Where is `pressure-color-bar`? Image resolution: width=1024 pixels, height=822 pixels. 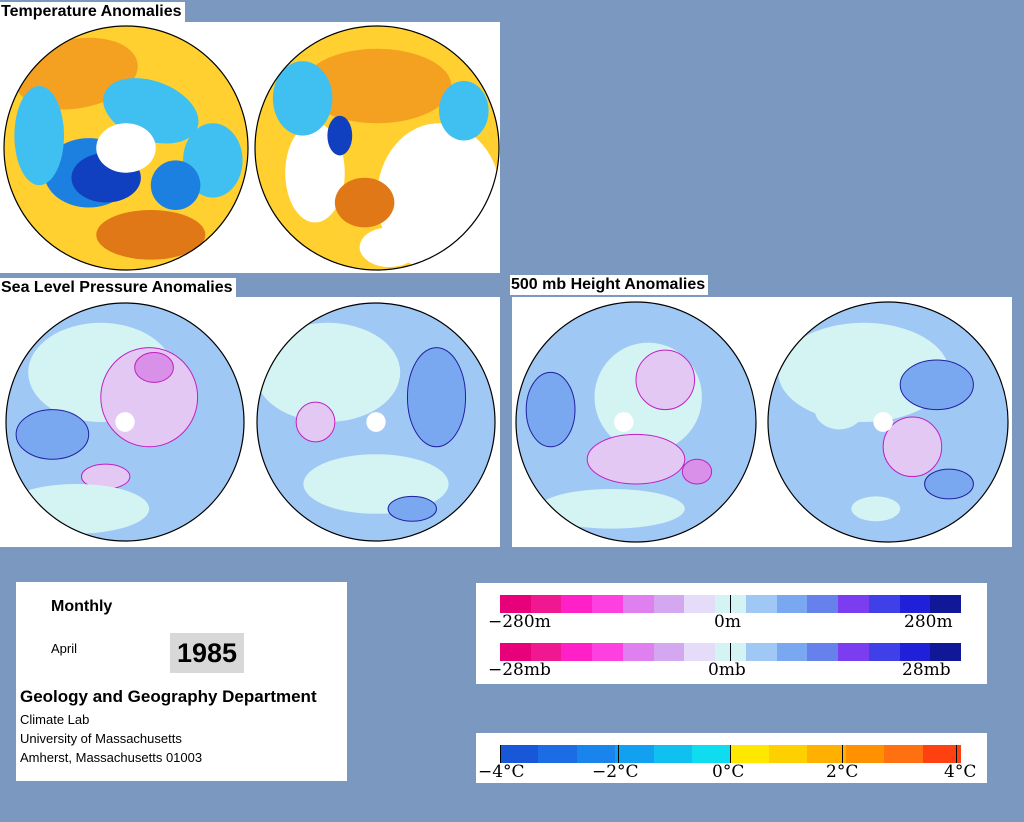
pressure-color-bar is located at coordinates (731, 652).